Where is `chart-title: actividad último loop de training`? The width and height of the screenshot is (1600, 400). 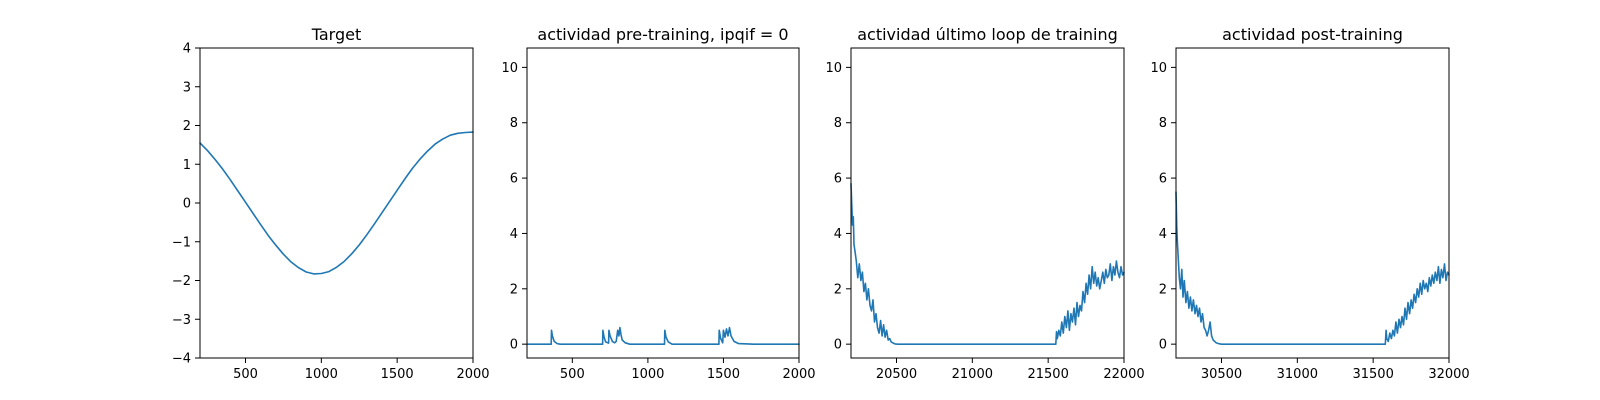
chart-title: actividad último loop de training is located at coordinates (987, 34).